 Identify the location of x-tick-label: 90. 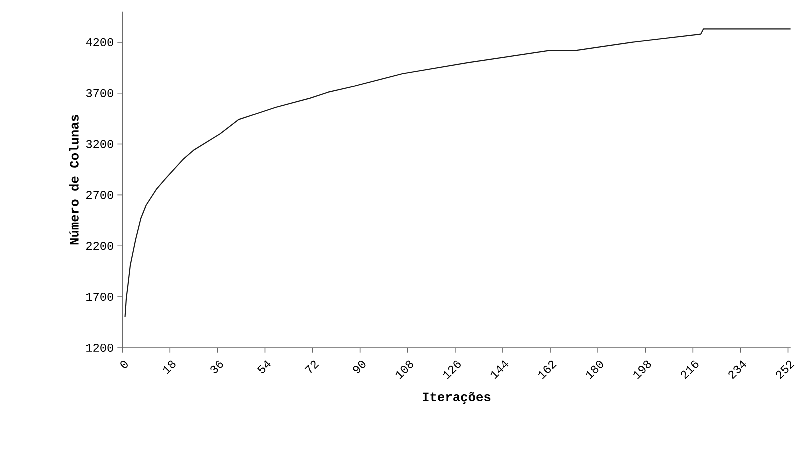
(359, 367).